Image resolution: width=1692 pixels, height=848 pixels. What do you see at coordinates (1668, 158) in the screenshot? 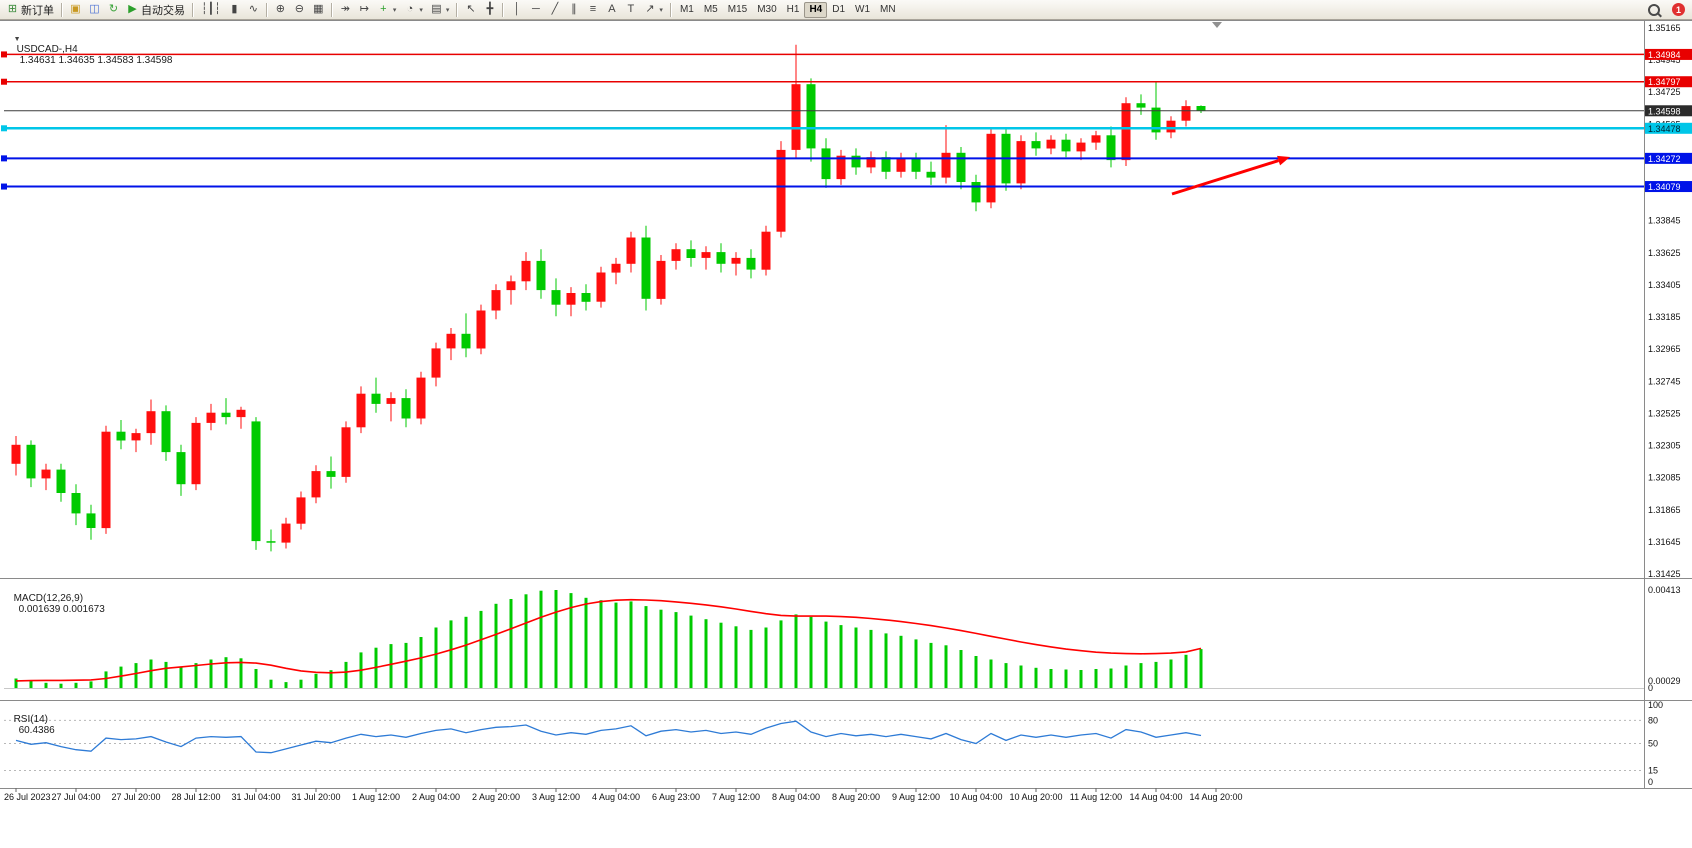
I see `price-label-support-line-blue-1: 1.34272` at bounding box center [1668, 158].